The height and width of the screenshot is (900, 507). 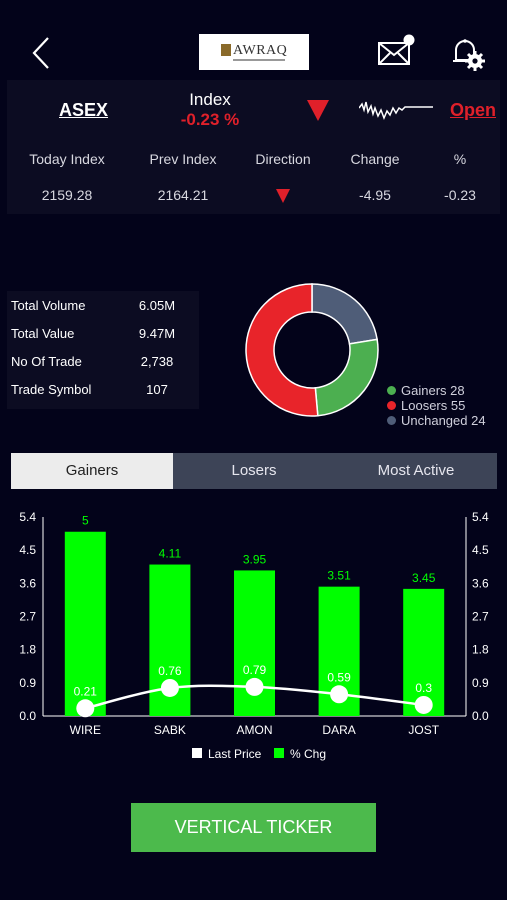 I want to click on mail-notification-icon, so click(x=396, y=49).